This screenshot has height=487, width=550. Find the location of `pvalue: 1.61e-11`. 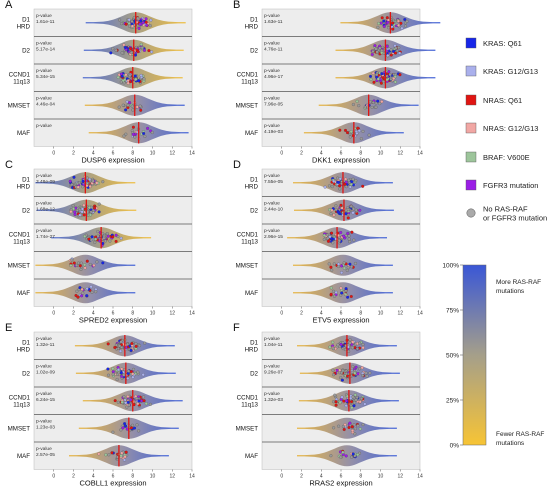

pvalue: 1.61e-11 is located at coordinates (45, 22).